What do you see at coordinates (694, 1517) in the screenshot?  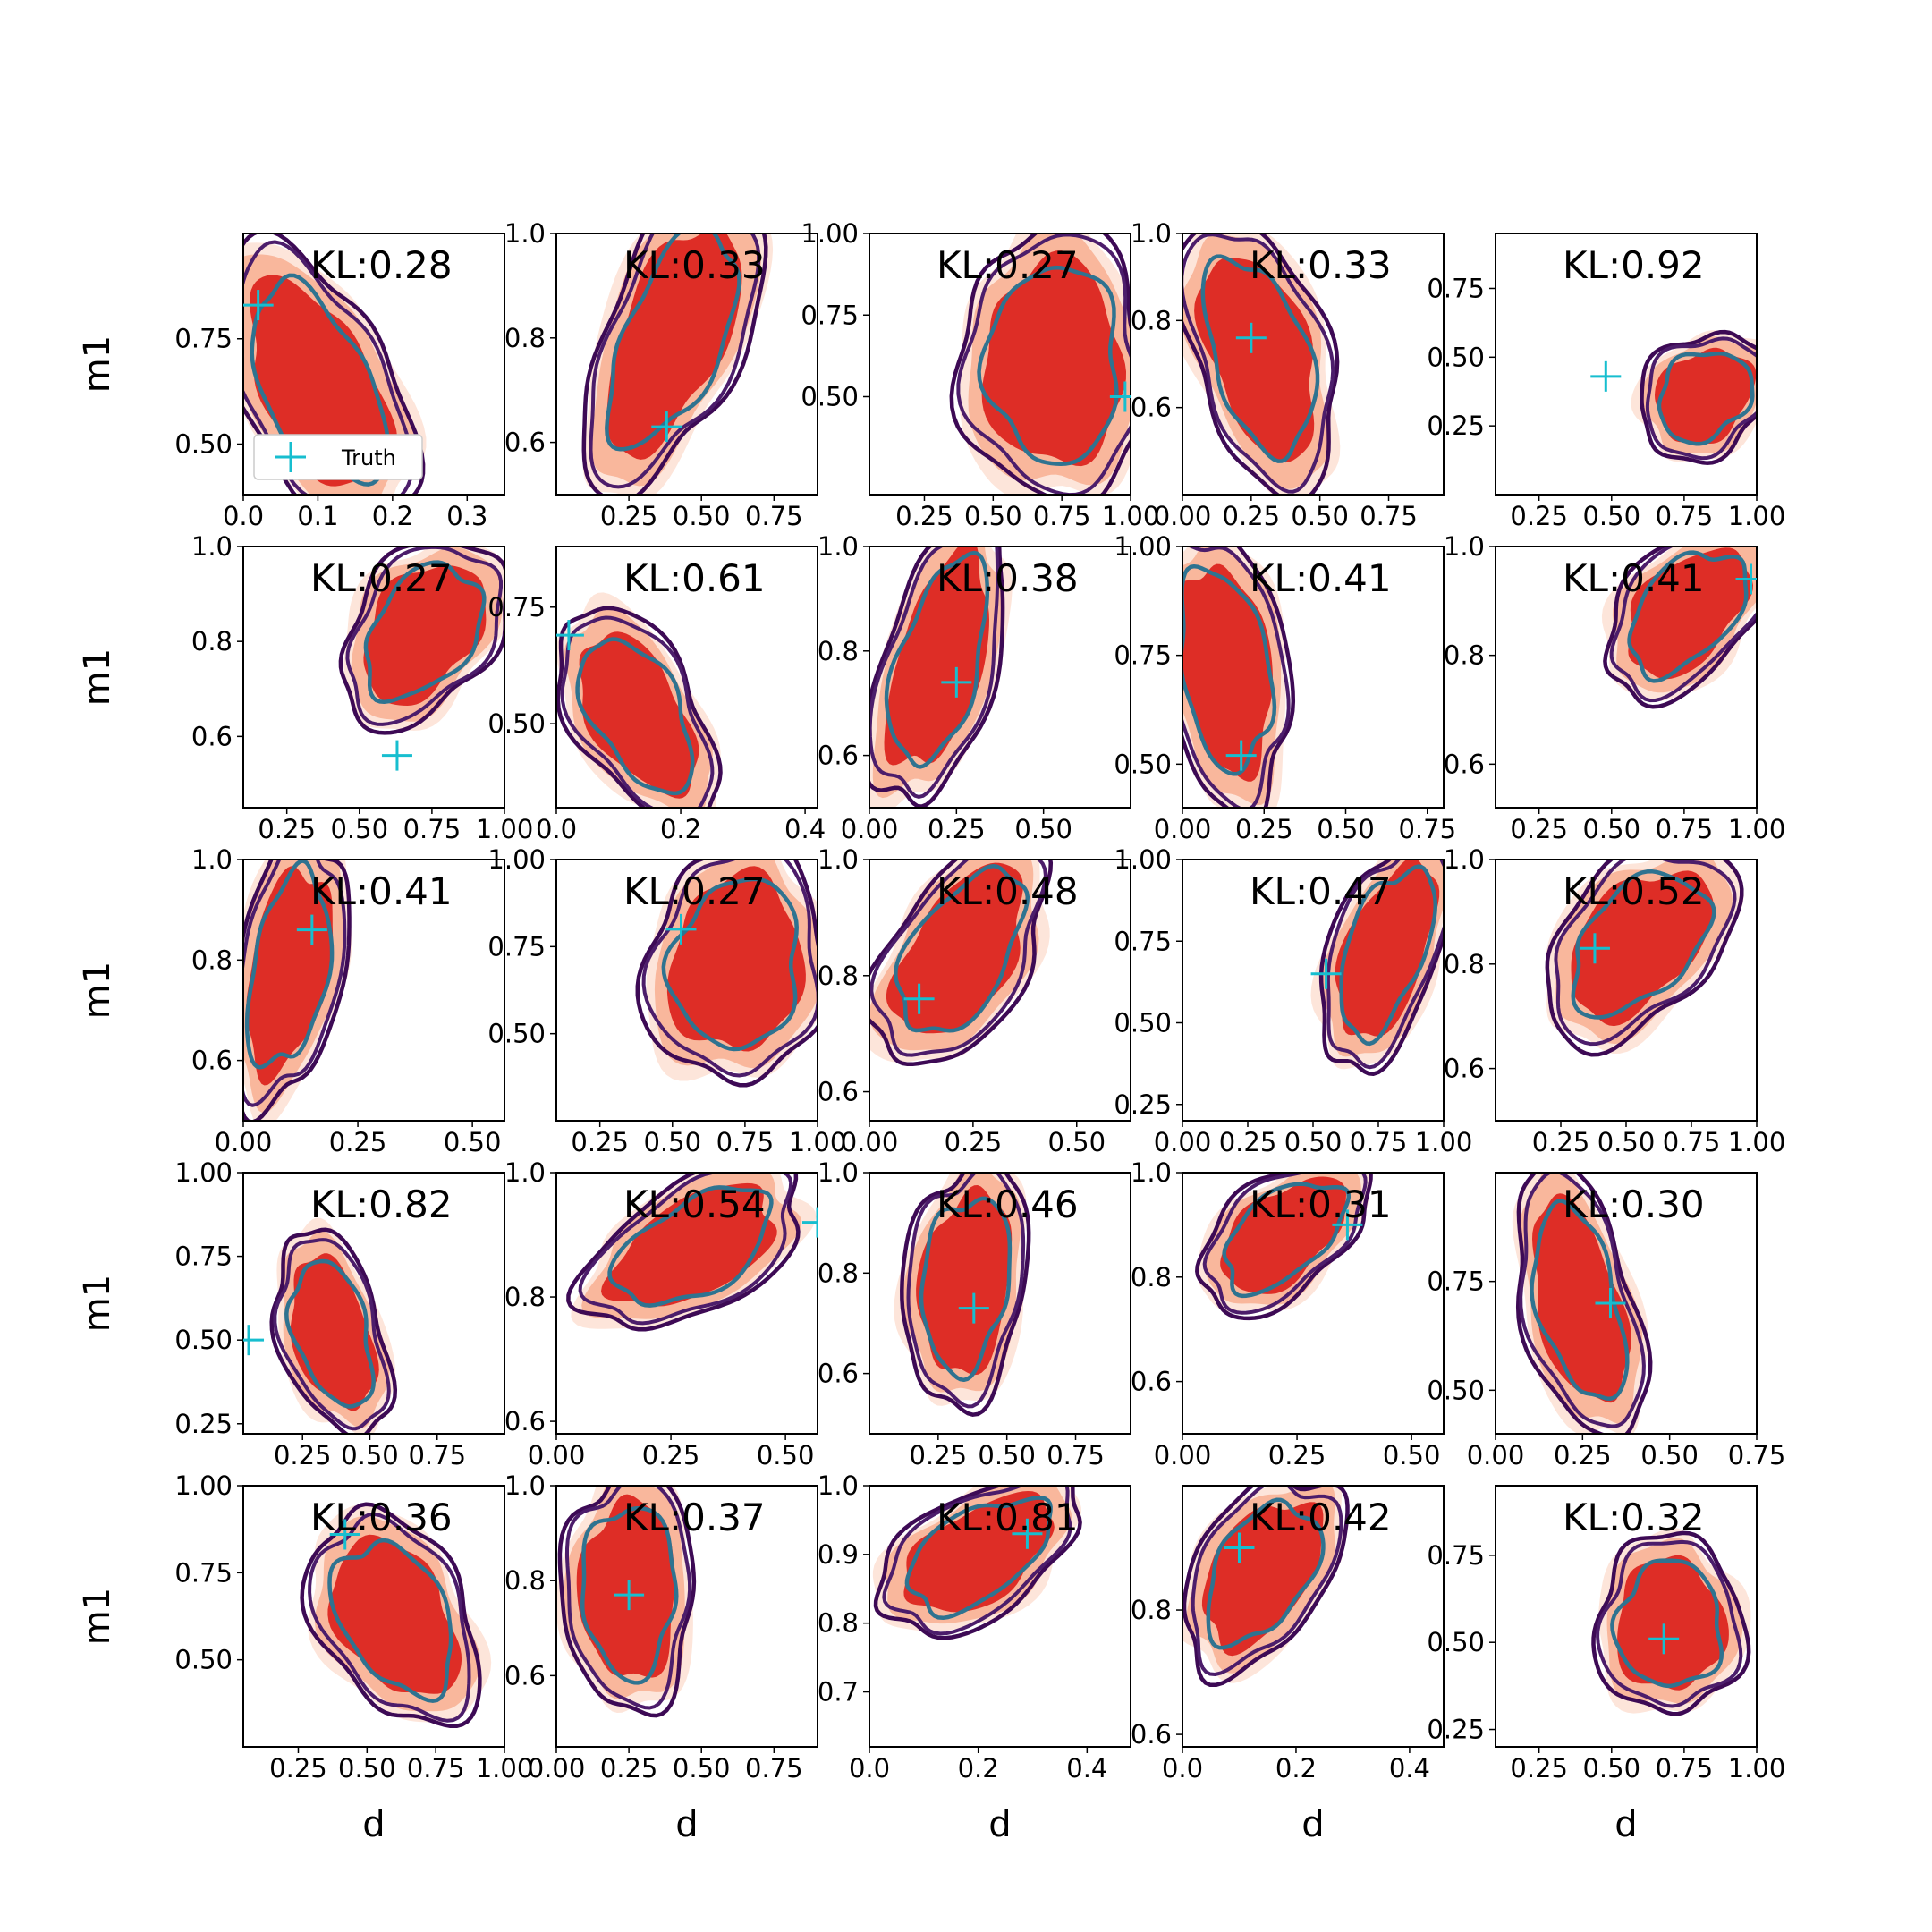 I see `kl-label: KL:0.37` at bounding box center [694, 1517].